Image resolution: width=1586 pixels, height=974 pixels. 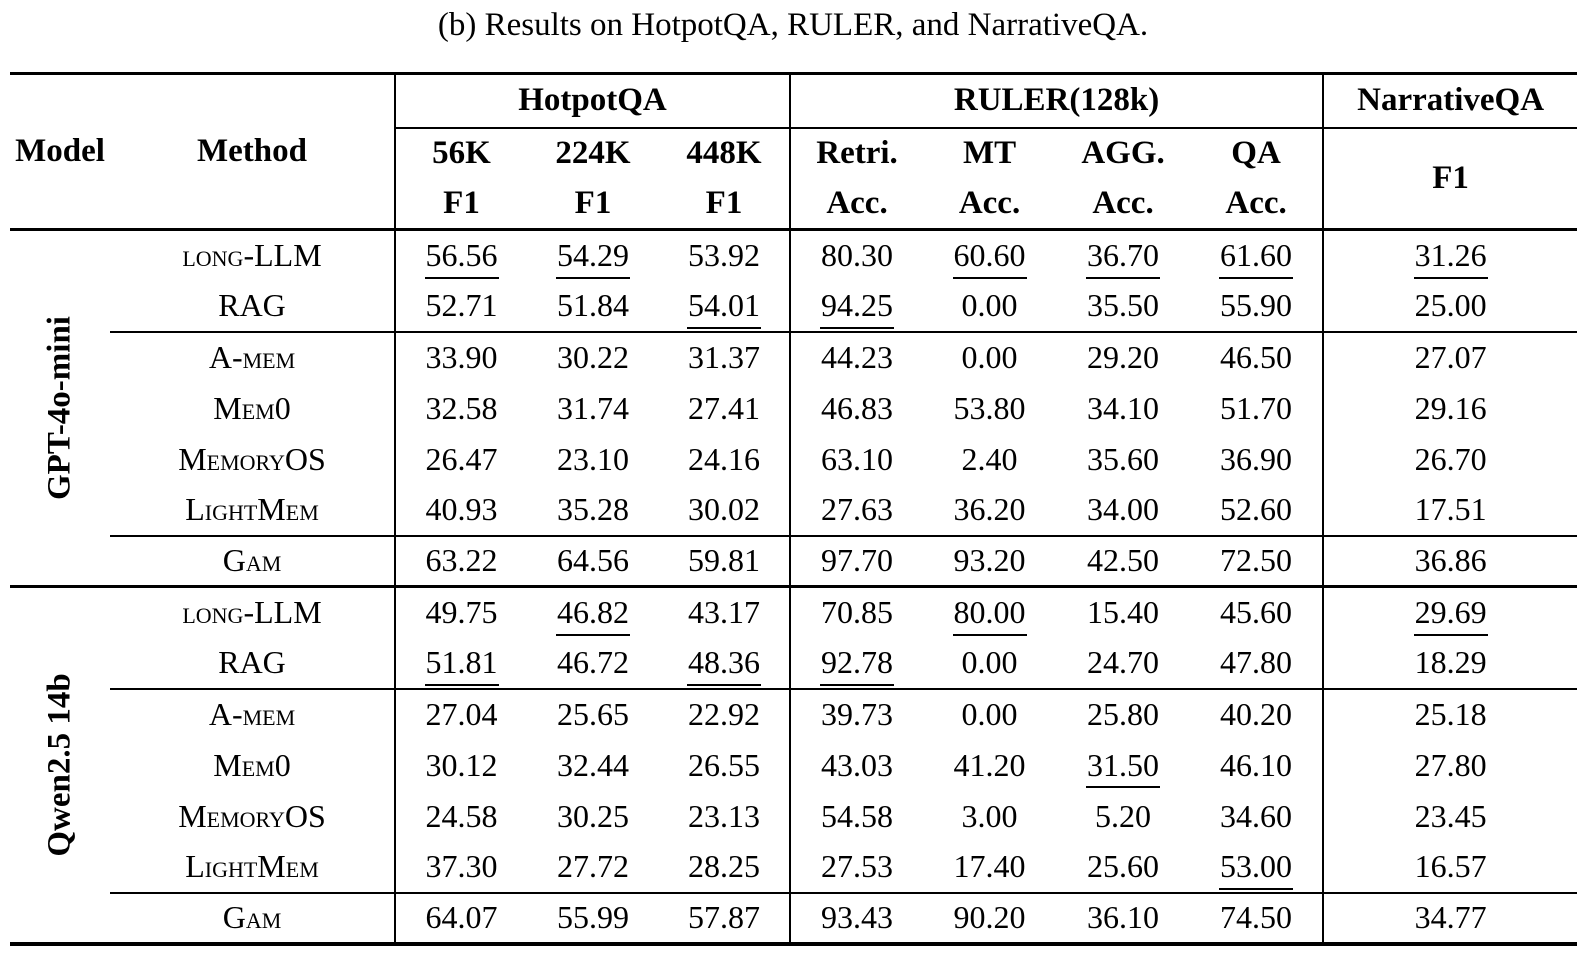 I want to click on metric-value: 17.51, so click(x=1450, y=509).